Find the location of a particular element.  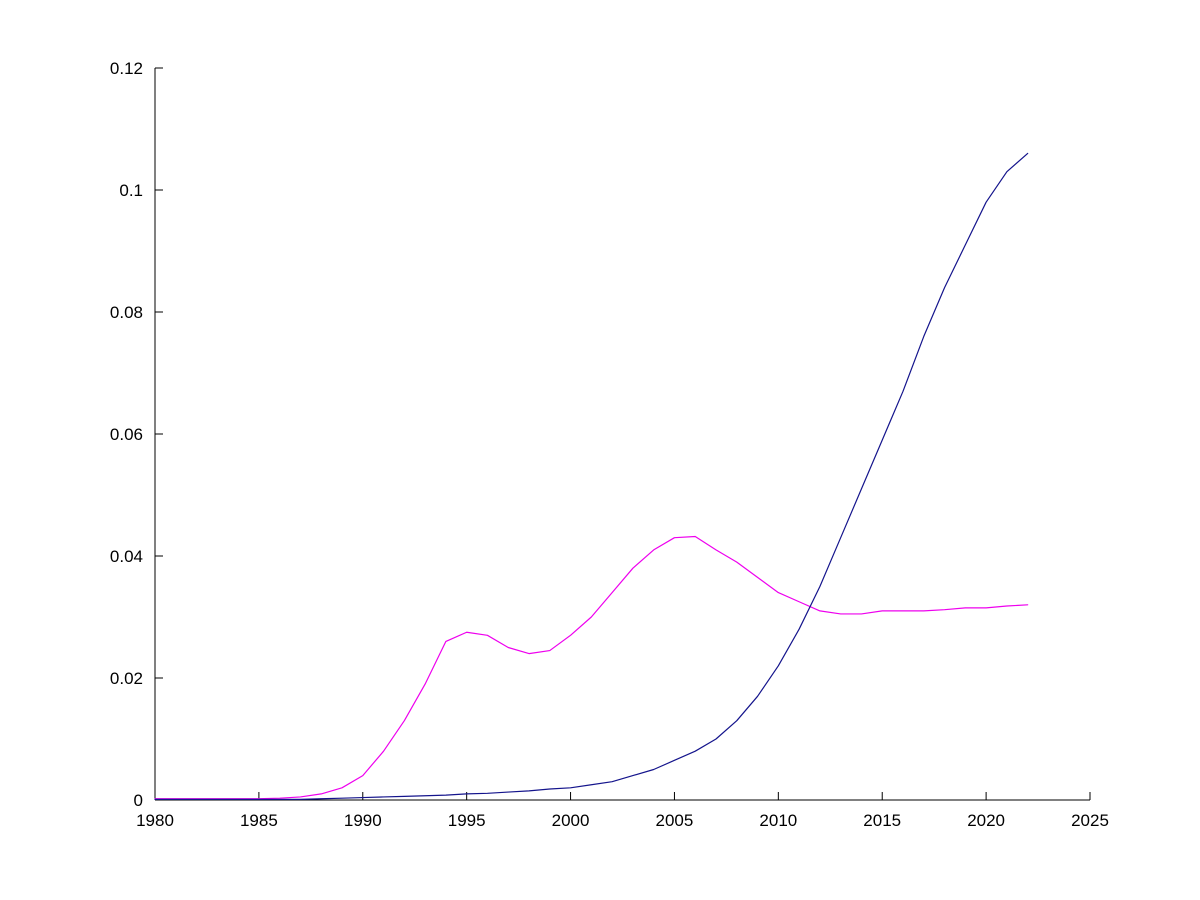

x-tick-label: 2020 is located at coordinates (986, 820).